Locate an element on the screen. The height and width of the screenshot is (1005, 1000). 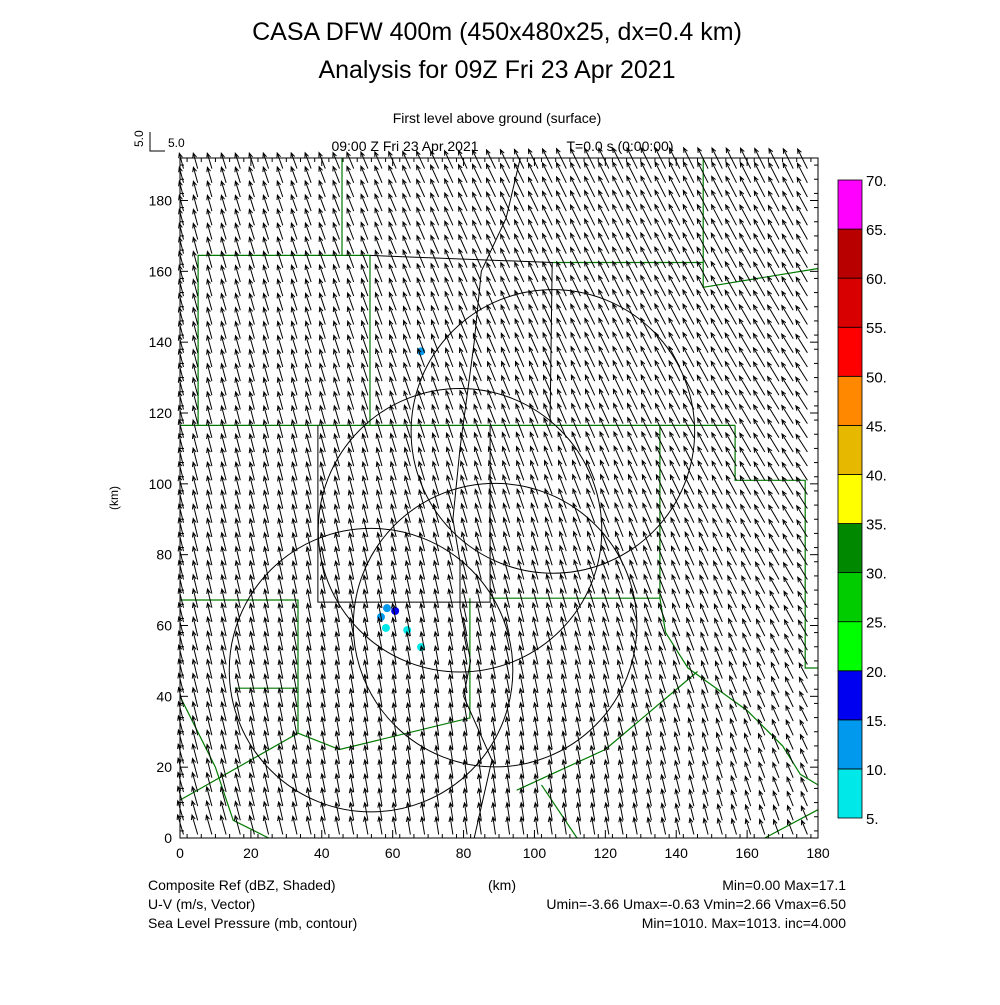
x-tick-label: 0 is located at coordinates (180, 853).